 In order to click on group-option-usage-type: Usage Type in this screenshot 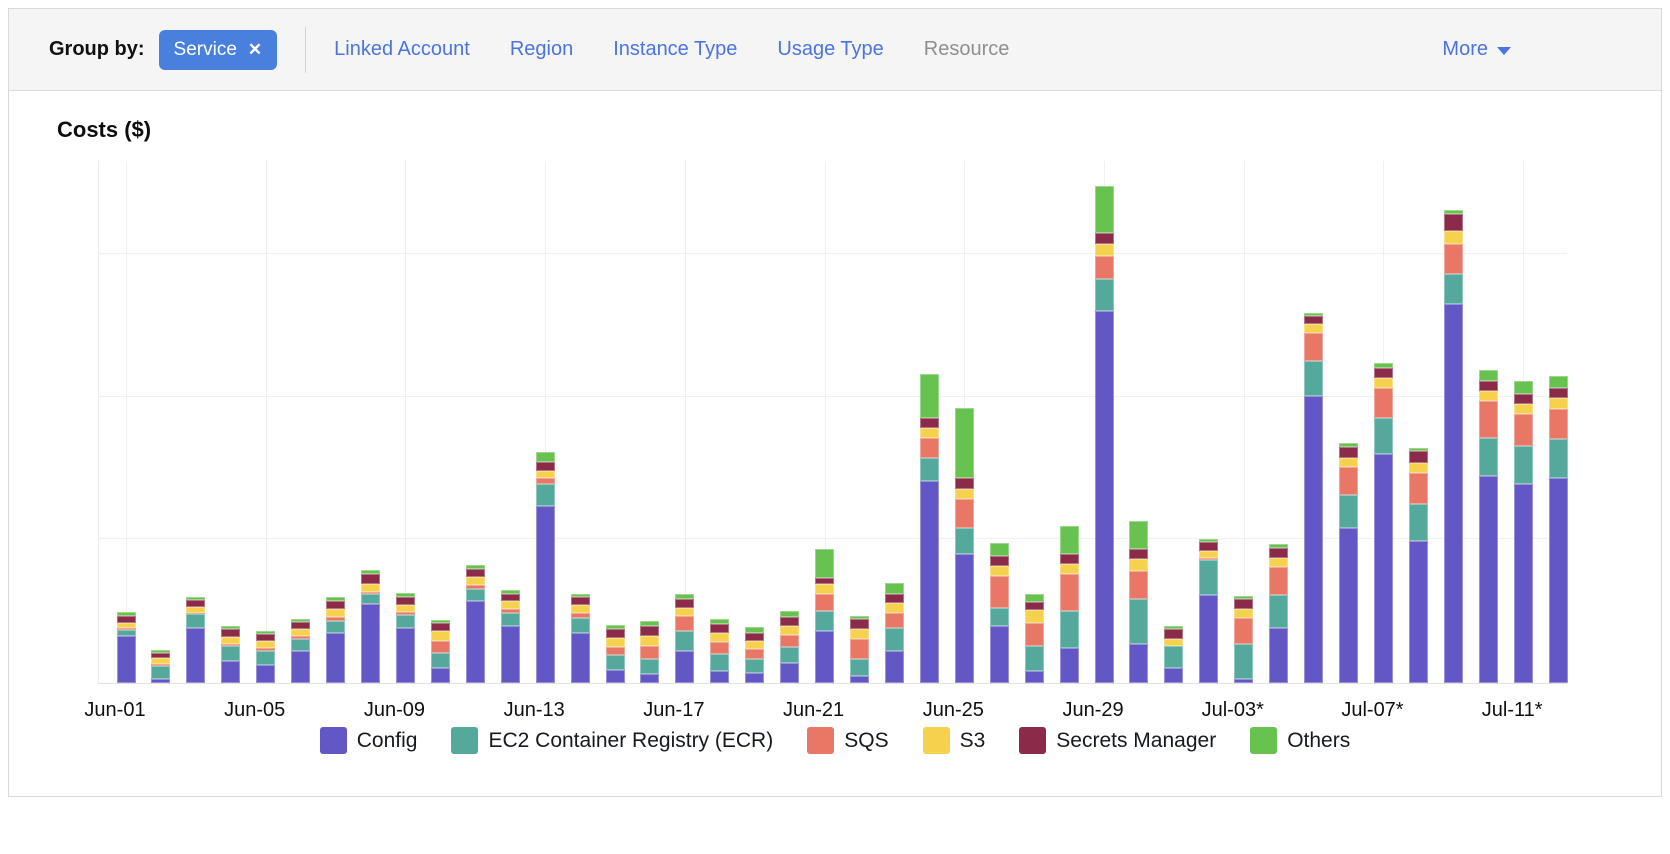, I will do `click(830, 49)`.